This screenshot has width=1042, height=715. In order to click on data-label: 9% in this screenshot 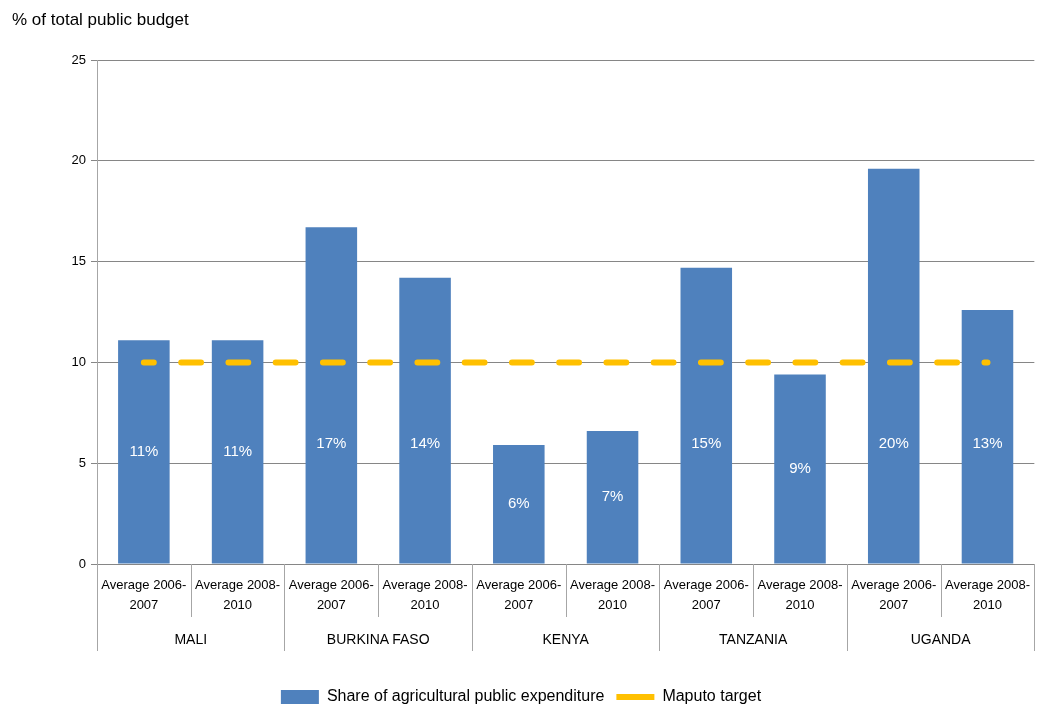, I will do `click(800, 468)`.